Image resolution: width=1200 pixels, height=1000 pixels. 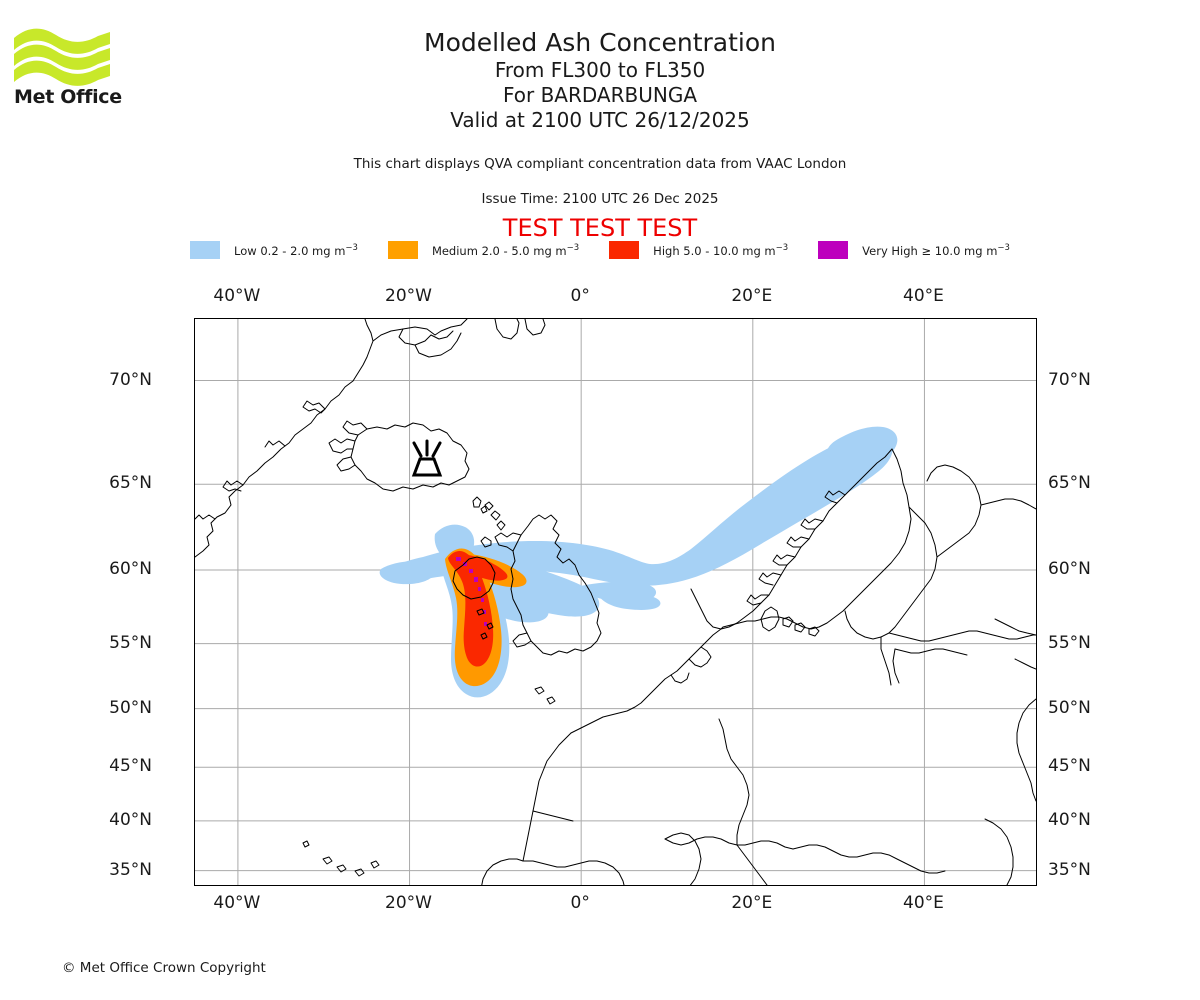 What do you see at coordinates (752, 903) in the screenshot?
I see `lon-tick-label-bottom: 20°E` at bounding box center [752, 903].